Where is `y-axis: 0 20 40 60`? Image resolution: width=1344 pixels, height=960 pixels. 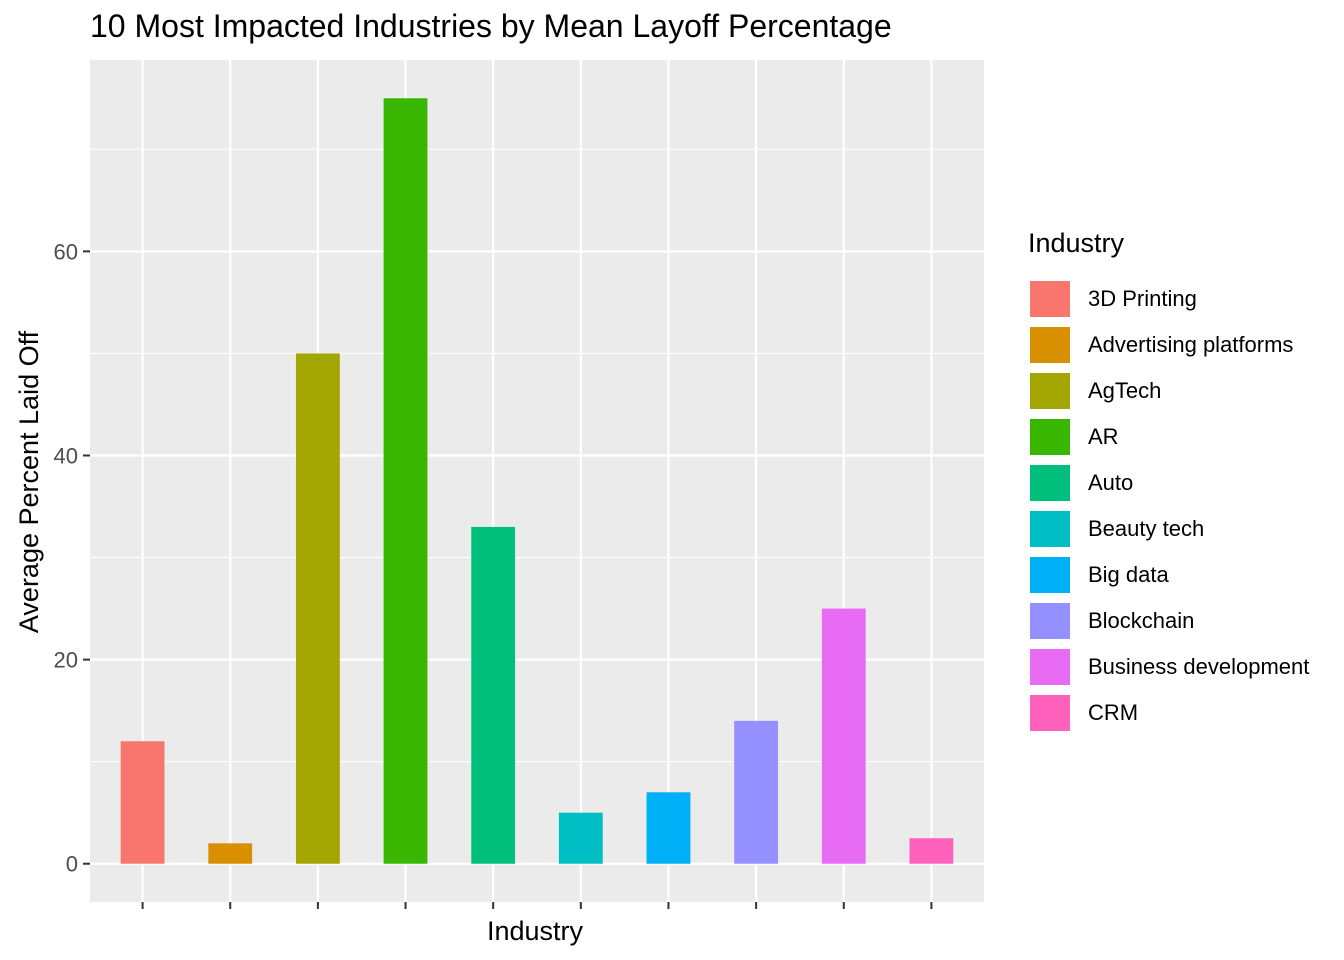 y-axis: 0 20 40 60 is located at coordinates (72, 558).